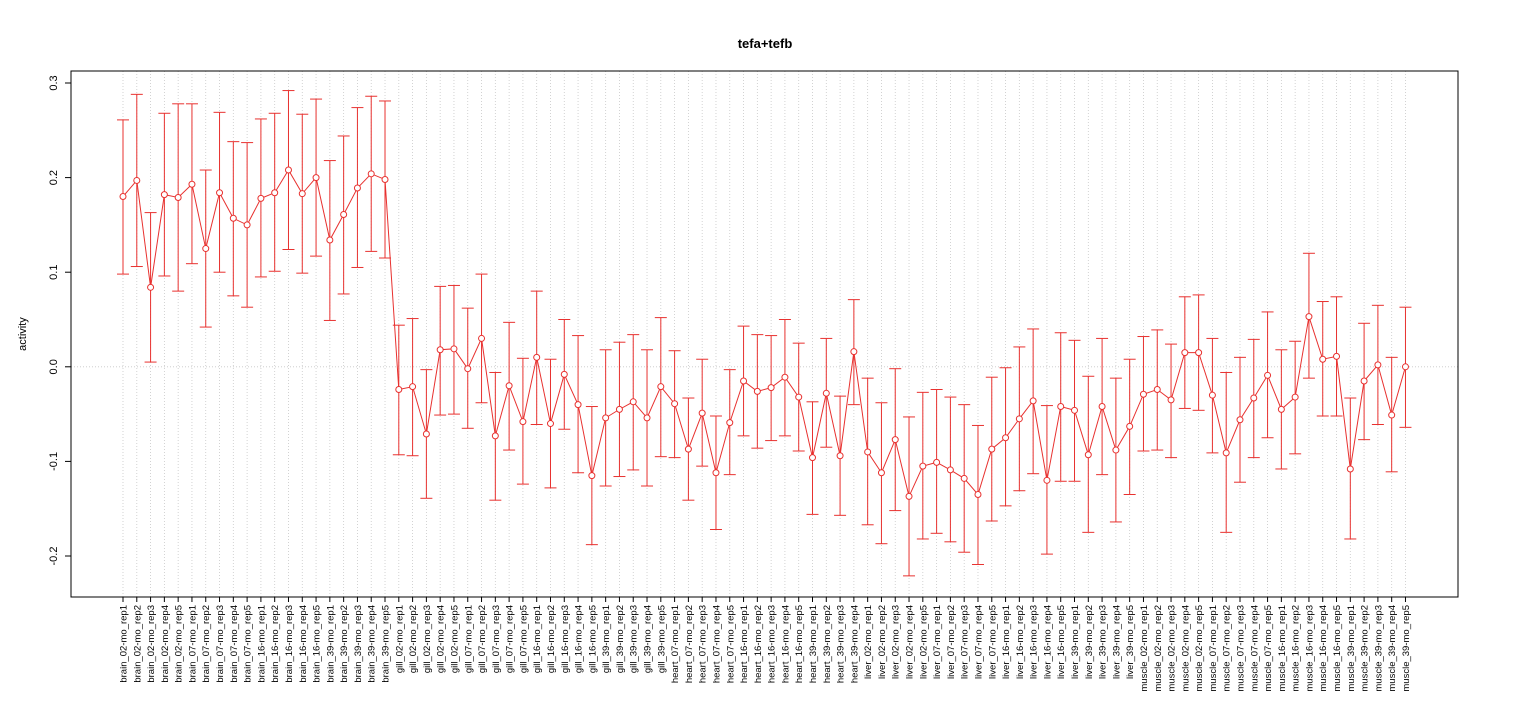 This screenshot has width=1530, height=720. I want to click on x-tick-label: muscle_02-mo_rep4, so click(1185, 648).